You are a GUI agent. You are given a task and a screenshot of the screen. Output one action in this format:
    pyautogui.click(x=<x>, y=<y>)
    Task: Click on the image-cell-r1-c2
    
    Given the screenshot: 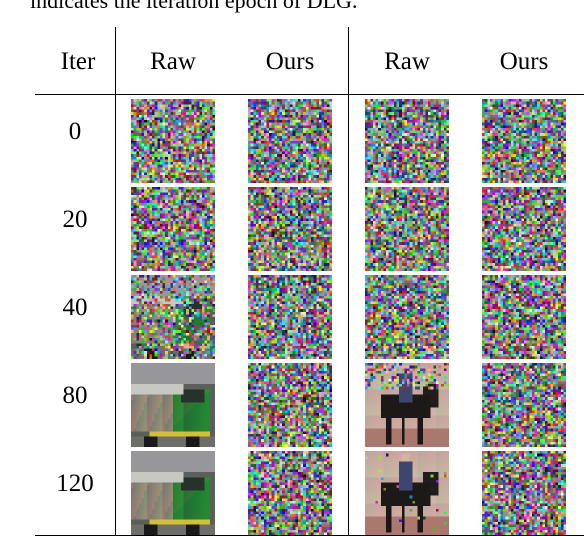 What is the action you would take?
    pyautogui.click(x=407, y=229)
    